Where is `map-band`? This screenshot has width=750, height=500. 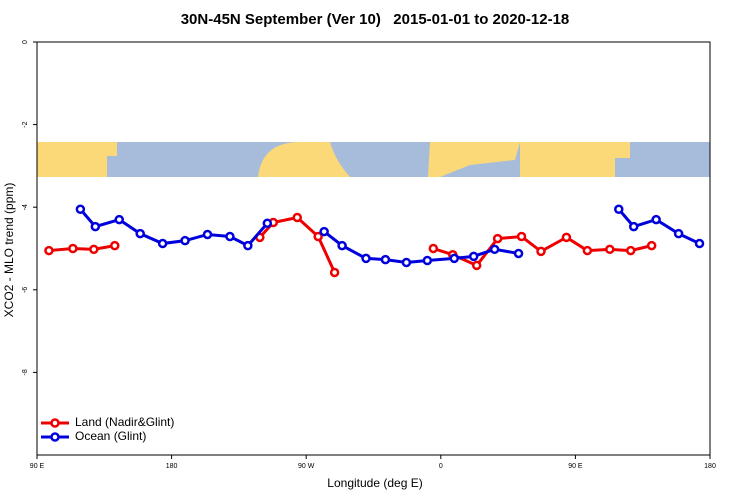 map-band is located at coordinates (373, 159).